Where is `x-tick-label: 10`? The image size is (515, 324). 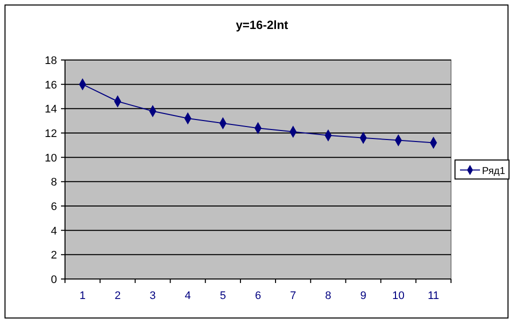
x-tick-label: 10 is located at coordinates (398, 296).